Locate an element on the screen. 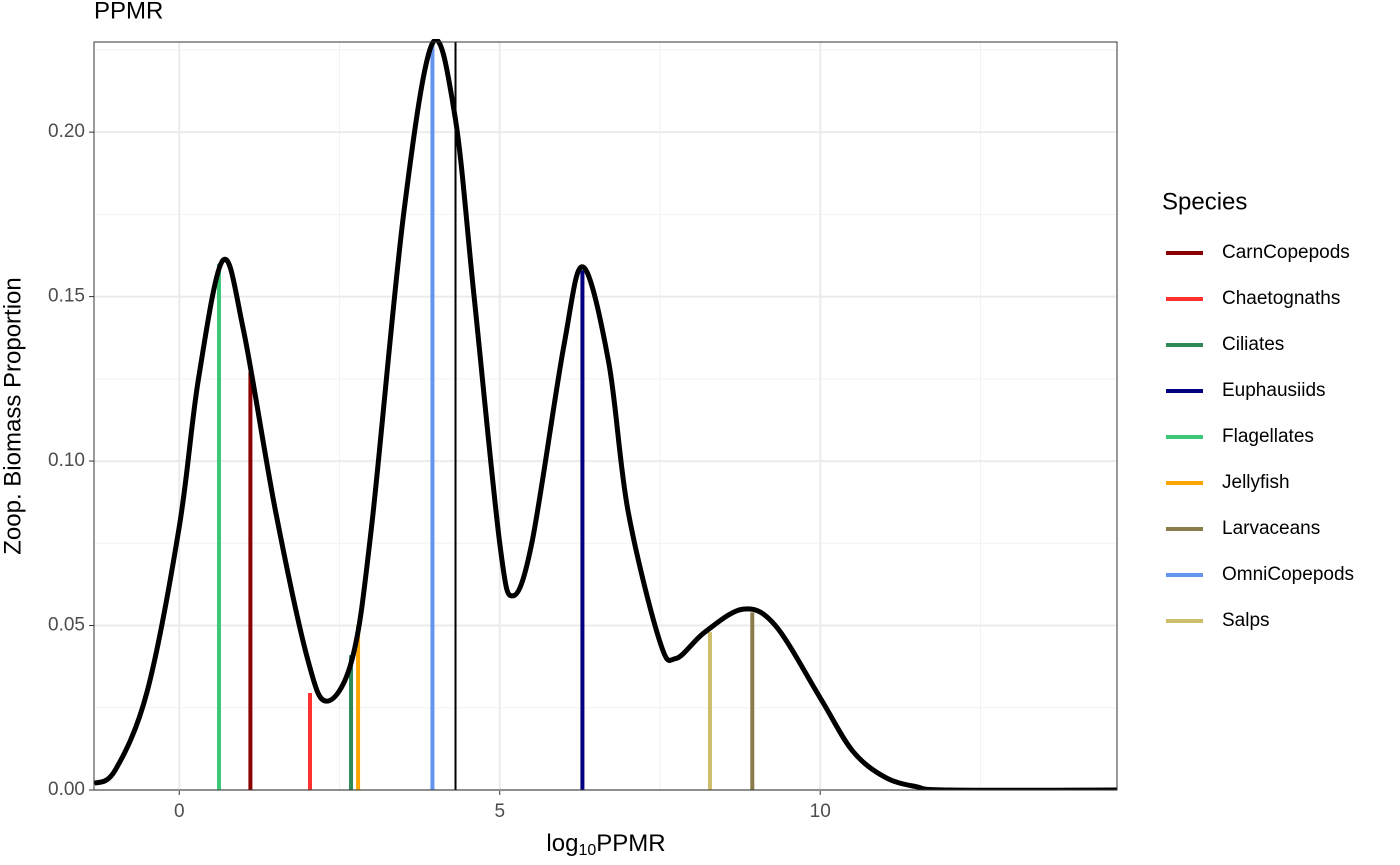  y-tick-label: 0.00 is located at coordinates (66, 789).